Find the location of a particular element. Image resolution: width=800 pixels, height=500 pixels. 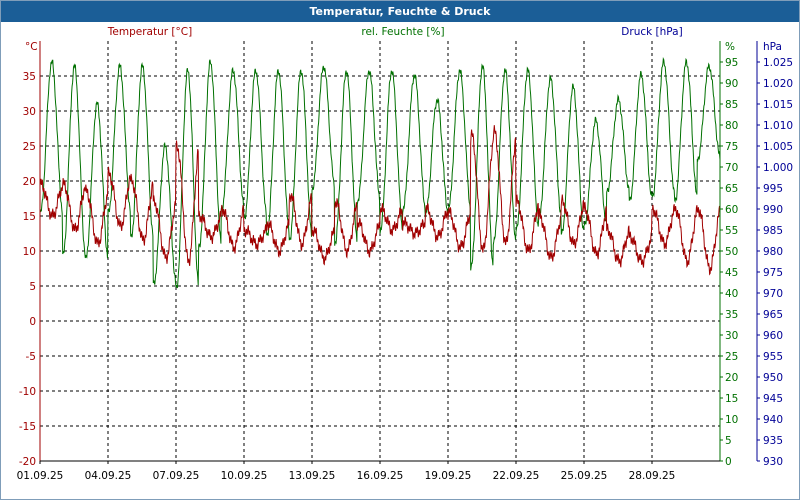

tick-label-pressure: 1.020 is located at coordinates (778, 84).